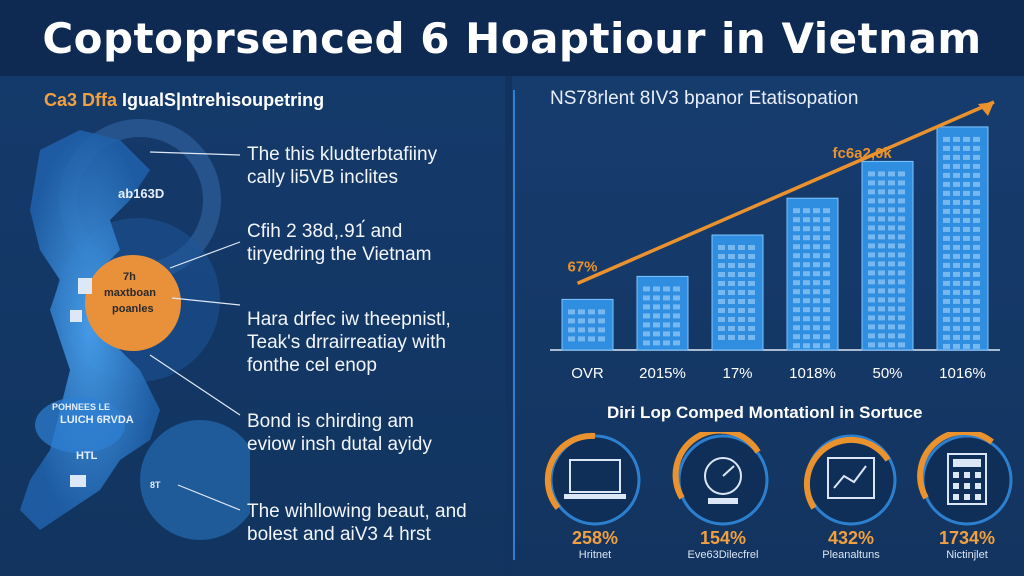  What do you see at coordinates (850, 480) in the screenshot?
I see `chart-frame-icon` at bounding box center [850, 480].